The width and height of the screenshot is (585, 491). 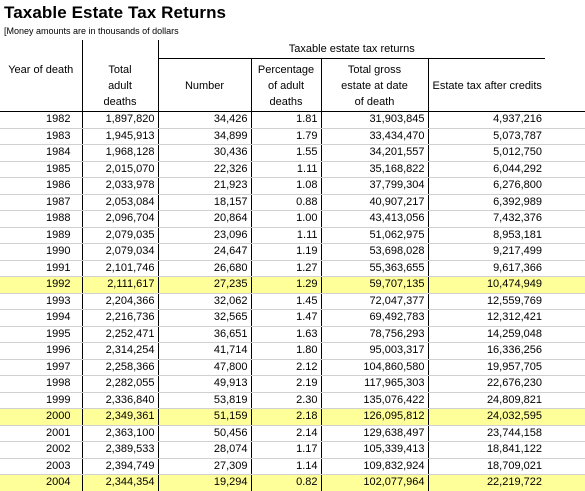 What do you see at coordinates (119, 235) in the screenshot?
I see `cell-adult-deaths: 2,079,035` at bounding box center [119, 235].